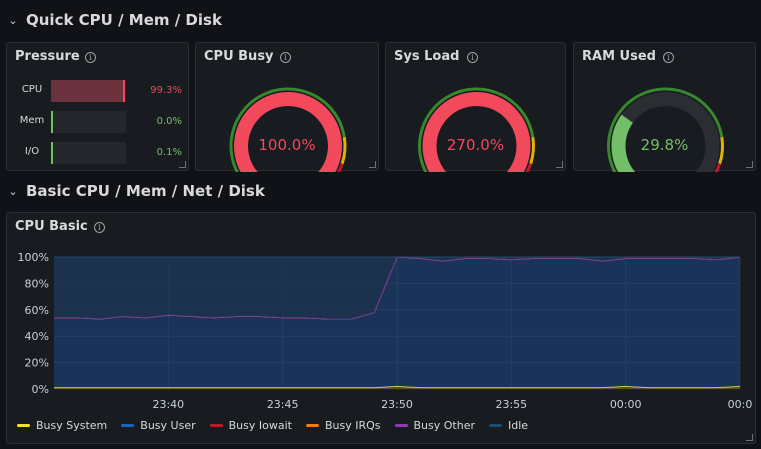 The height and width of the screenshot is (449, 761). What do you see at coordinates (97, 106) in the screenshot?
I see `pressure-panel: Pressure i CPU 99.3% Mem 0.0% I/O 0.1%` at bounding box center [97, 106].